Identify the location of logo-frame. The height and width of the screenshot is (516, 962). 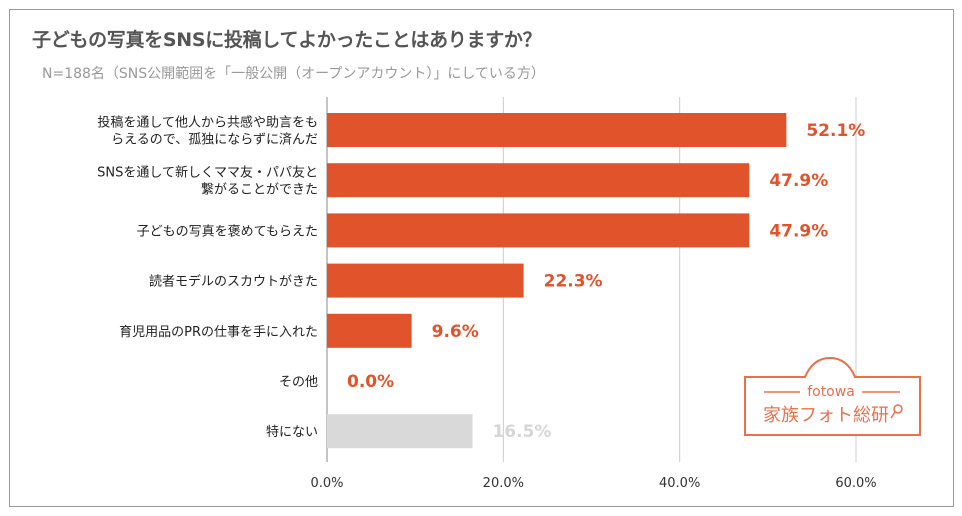
(832, 396).